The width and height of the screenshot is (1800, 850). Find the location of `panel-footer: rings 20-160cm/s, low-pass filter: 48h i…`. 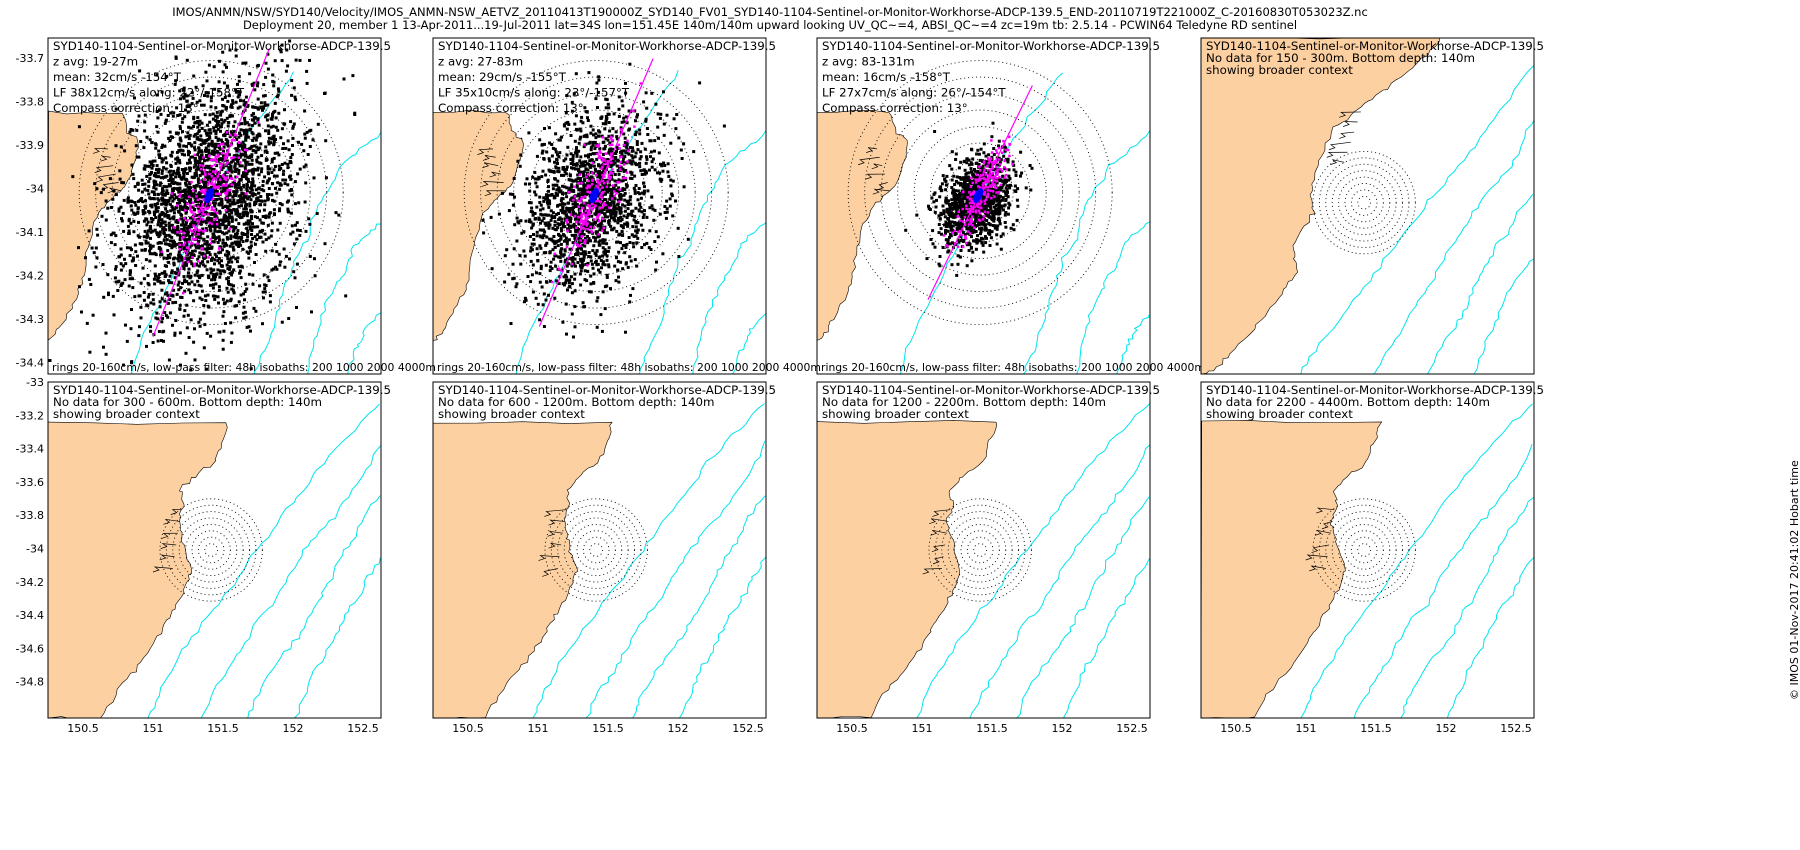

panel-footer: rings 20-160cm/s, low-pass filter: 48h i… is located at coordinates (629, 367).